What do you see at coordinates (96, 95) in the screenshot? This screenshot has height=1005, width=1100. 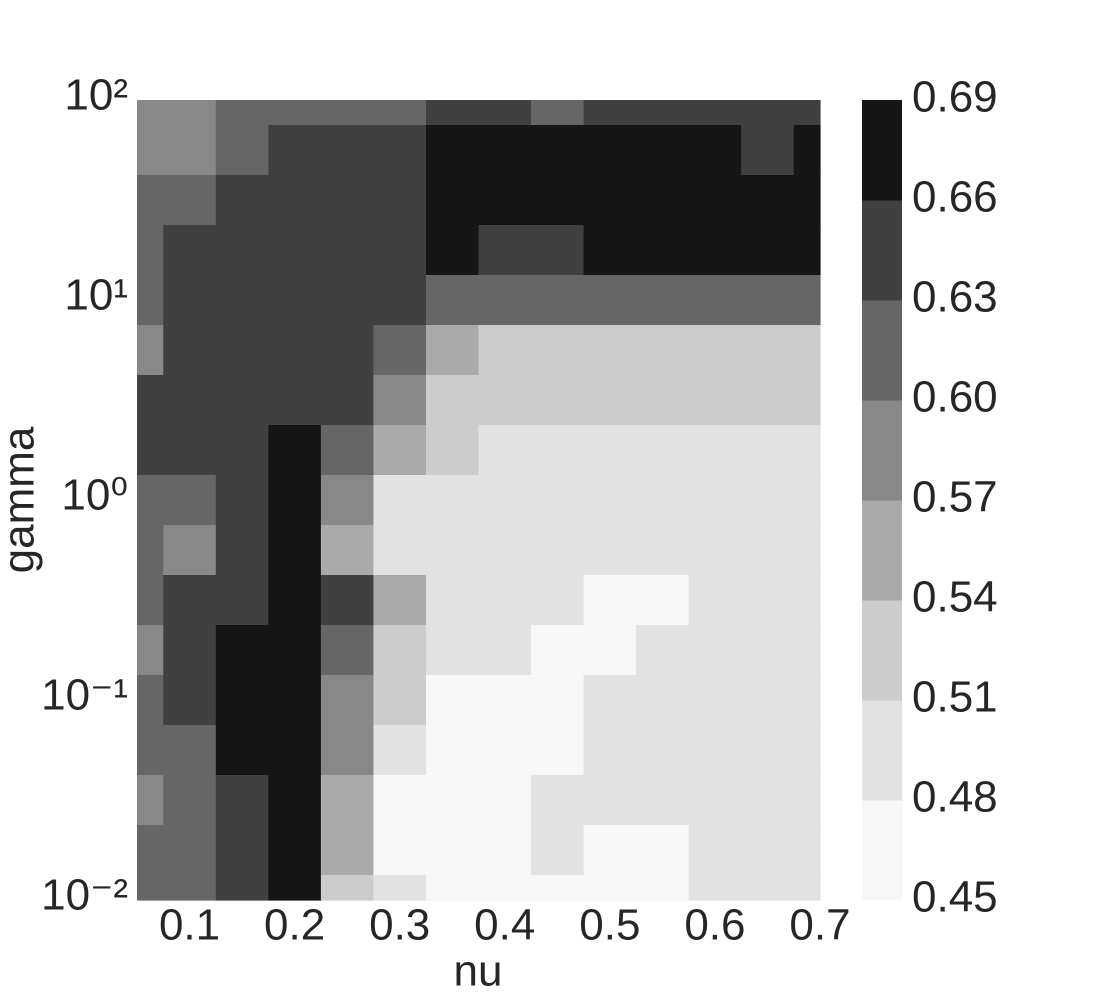 I see `y-tick-label: 10²` at bounding box center [96, 95].